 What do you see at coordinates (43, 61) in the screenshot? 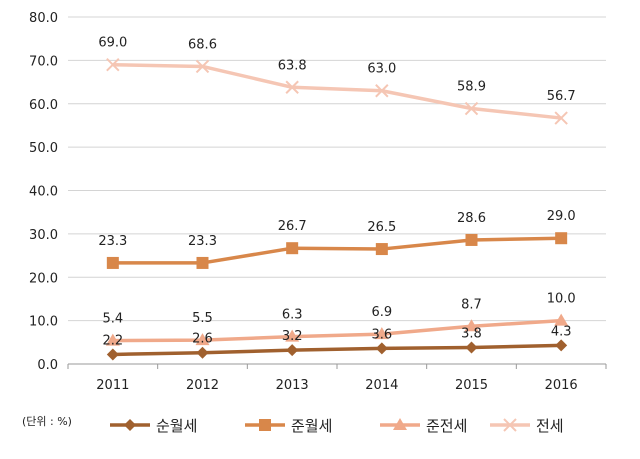
I see `y-tick-label: 70.0` at bounding box center [43, 61].